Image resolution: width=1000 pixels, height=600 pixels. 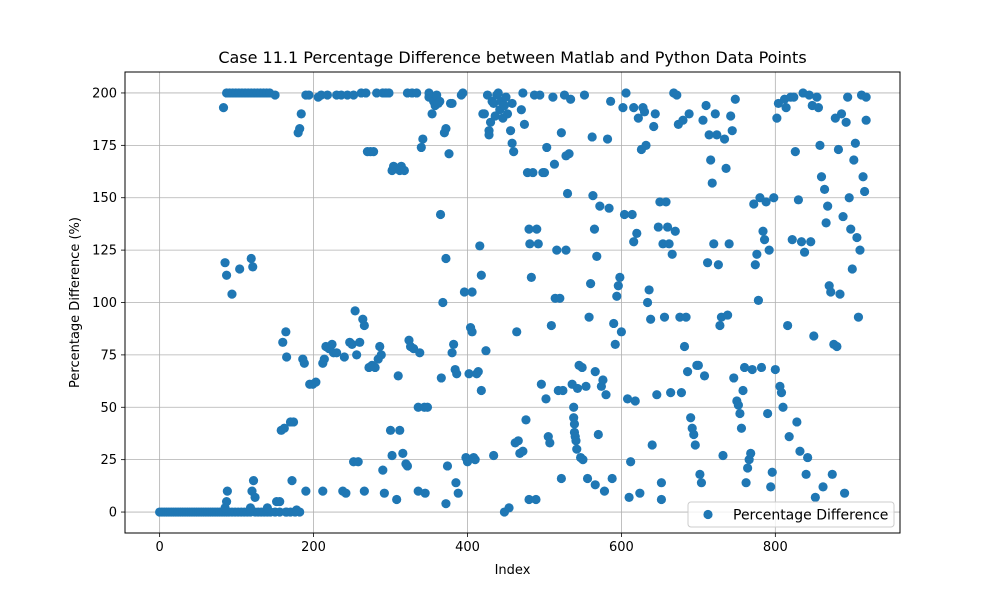 What do you see at coordinates (104, 198) in the screenshot?
I see `y-tick-label: 150` at bounding box center [104, 198].